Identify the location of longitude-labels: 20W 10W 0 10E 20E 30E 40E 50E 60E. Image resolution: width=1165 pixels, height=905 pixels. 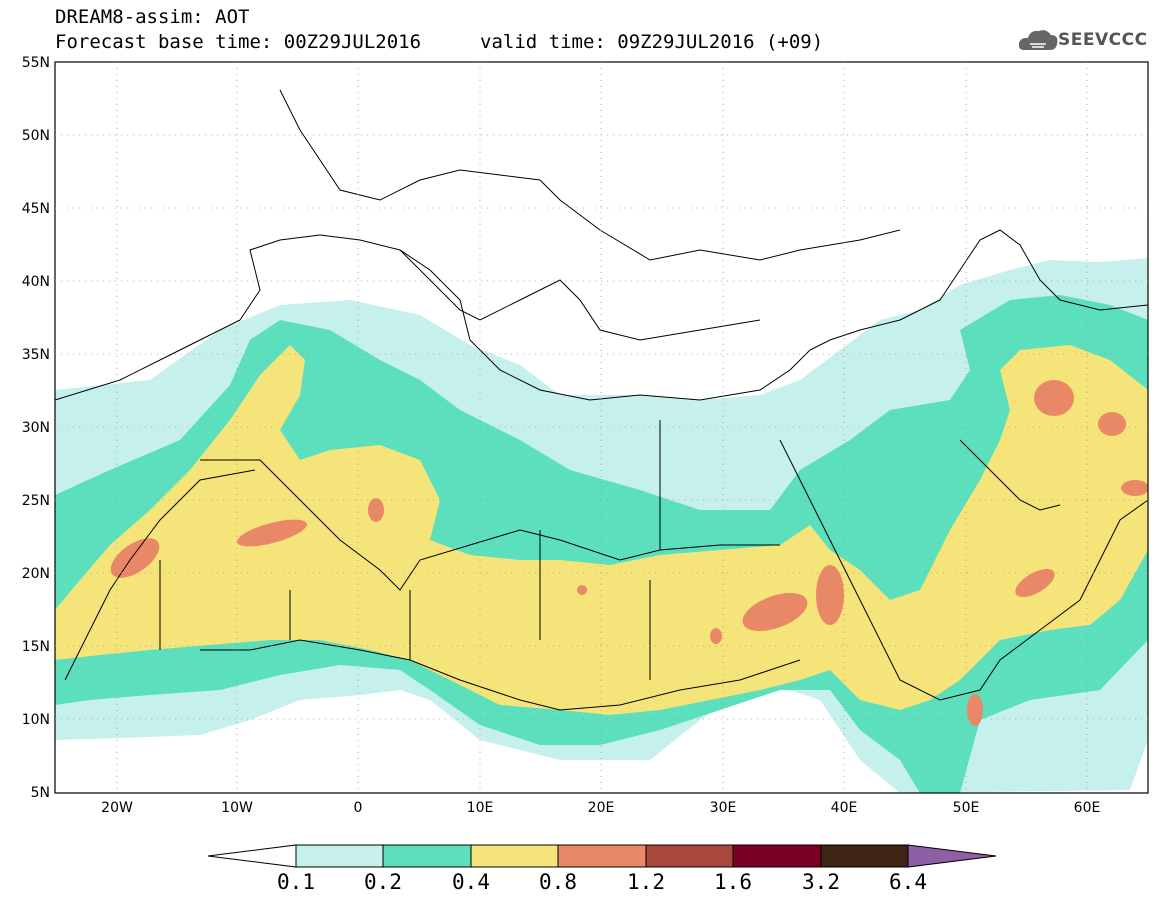
(600, 808).